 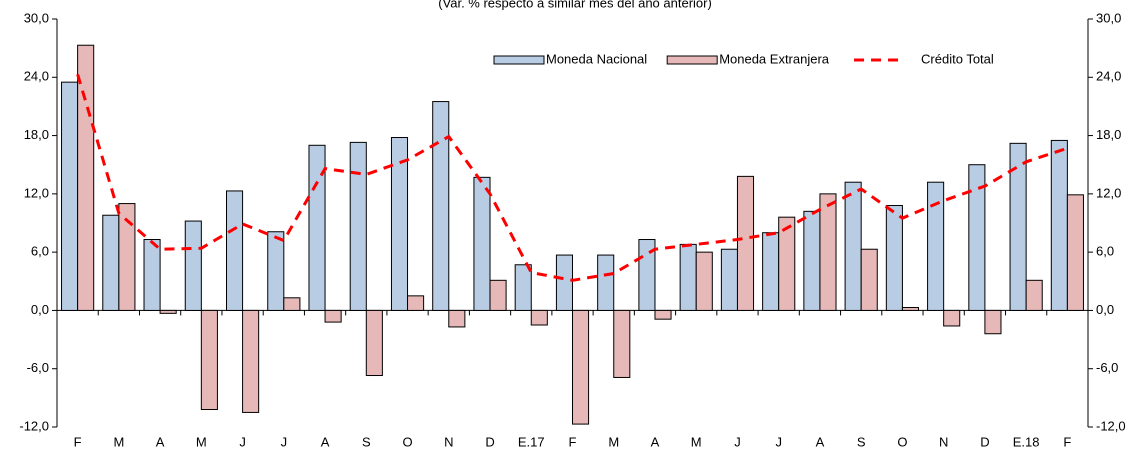 What do you see at coordinates (40, 251) in the screenshot?
I see `y-tick-label: 6,0` at bounding box center [40, 251].